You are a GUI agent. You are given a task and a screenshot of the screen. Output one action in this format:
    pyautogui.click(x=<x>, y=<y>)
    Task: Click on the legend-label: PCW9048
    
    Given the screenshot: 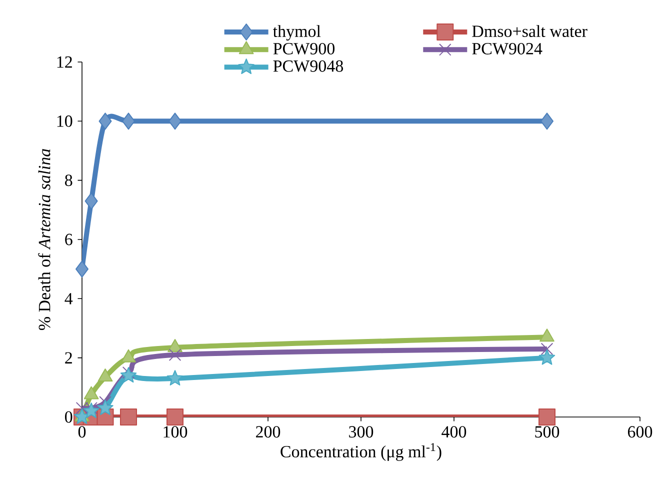 What is the action you would take?
    pyautogui.click(x=308, y=66)
    